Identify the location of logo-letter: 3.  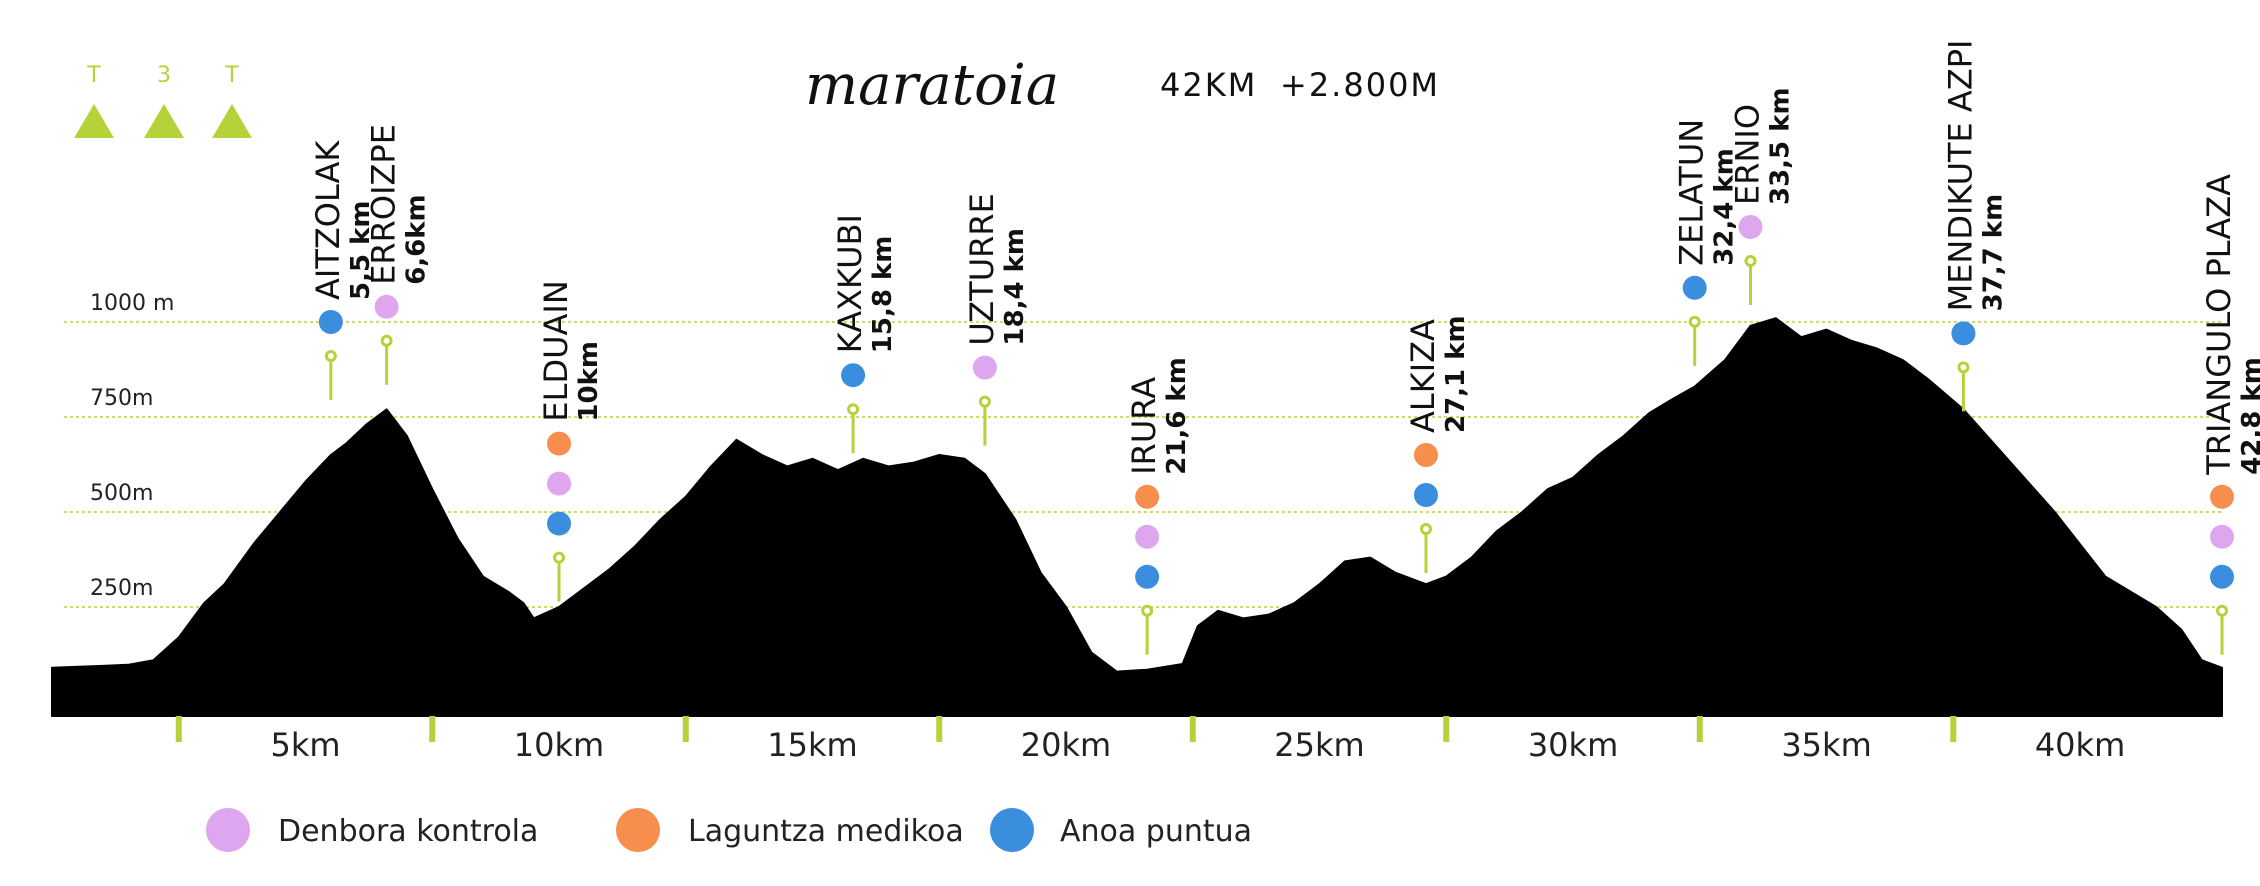
(164, 75).